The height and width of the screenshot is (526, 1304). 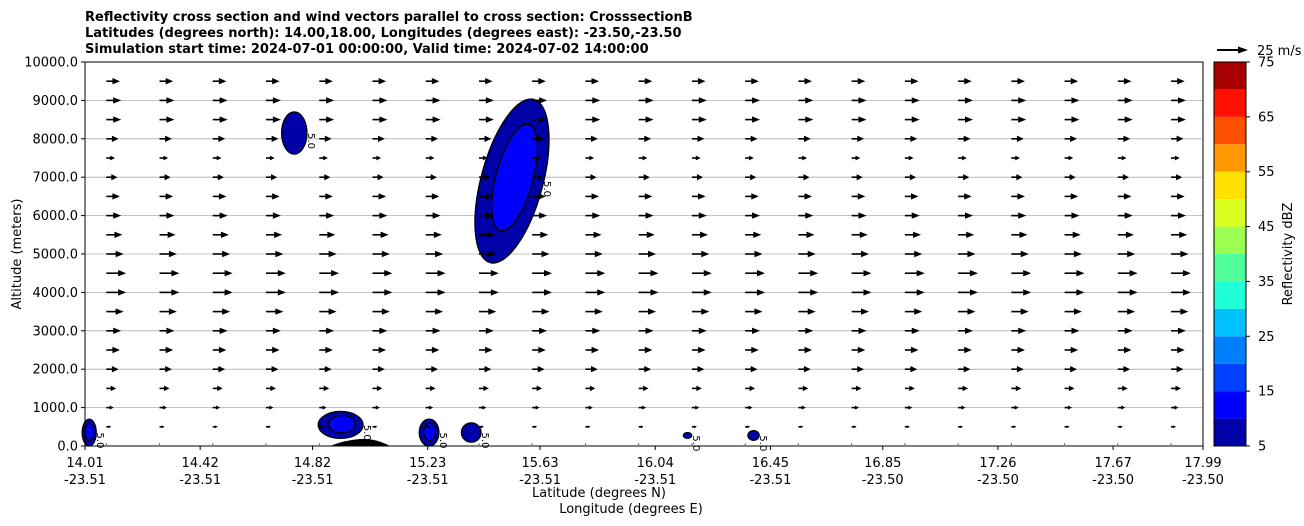 I want to click on colorbar-frame, so click(x=1230, y=254).